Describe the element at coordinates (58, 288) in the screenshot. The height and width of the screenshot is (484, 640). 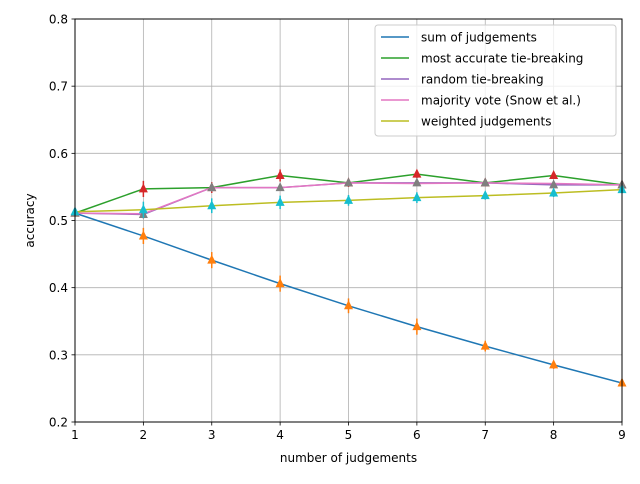
I see `y-tick-label: 0.4` at that location.